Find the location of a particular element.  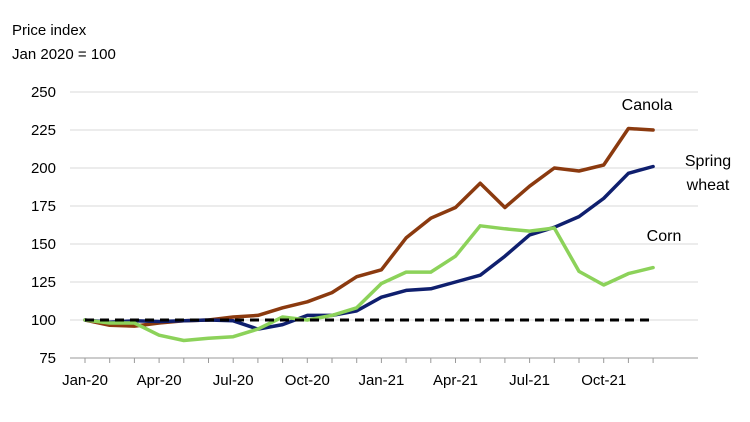

x-tick-label-apr-20: Apr-20 is located at coordinates (159, 380).